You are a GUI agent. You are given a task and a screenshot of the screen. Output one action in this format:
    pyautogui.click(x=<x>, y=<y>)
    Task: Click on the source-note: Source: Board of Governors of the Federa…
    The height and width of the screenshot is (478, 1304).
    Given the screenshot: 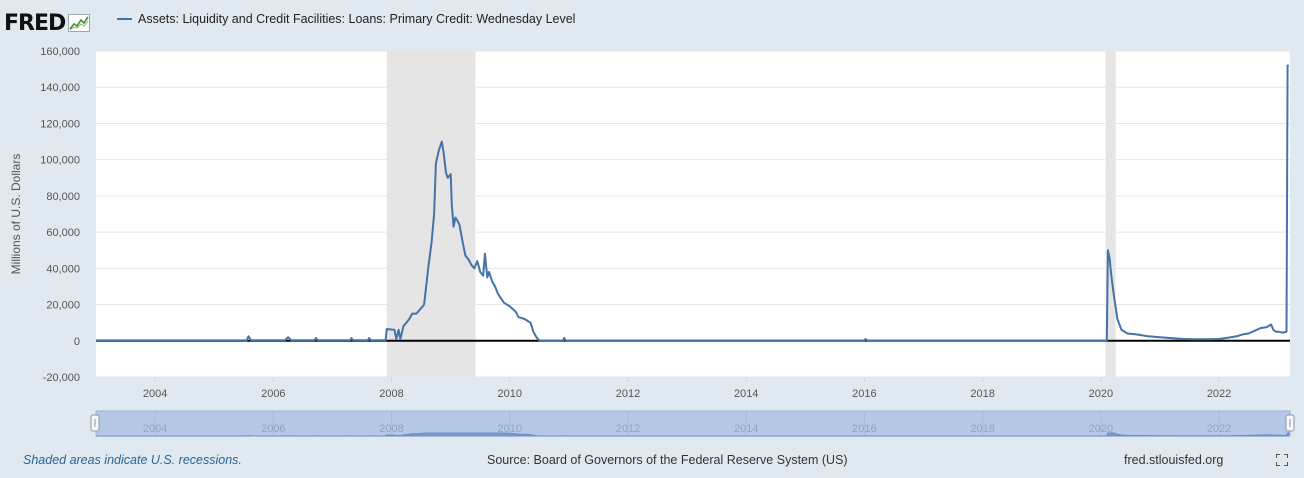 What is the action you would take?
    pyautogui.click(x=667, y=460)
    